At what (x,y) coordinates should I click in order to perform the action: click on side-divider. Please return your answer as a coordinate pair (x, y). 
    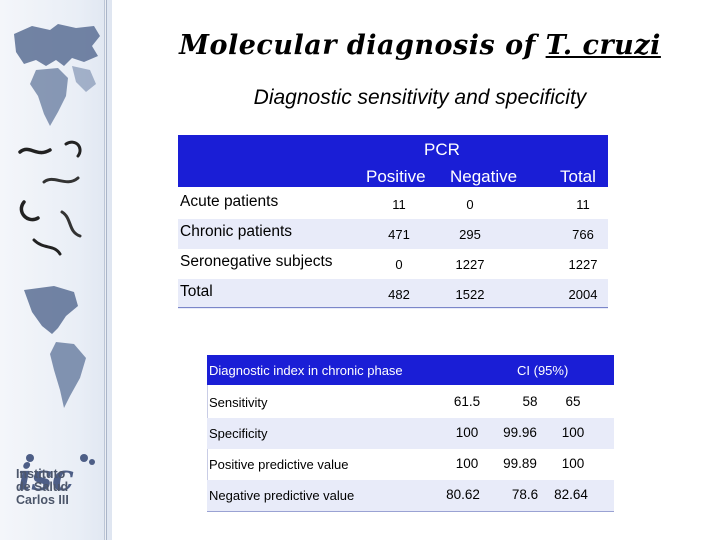
    Looking at the image, I should click on (105, 270).